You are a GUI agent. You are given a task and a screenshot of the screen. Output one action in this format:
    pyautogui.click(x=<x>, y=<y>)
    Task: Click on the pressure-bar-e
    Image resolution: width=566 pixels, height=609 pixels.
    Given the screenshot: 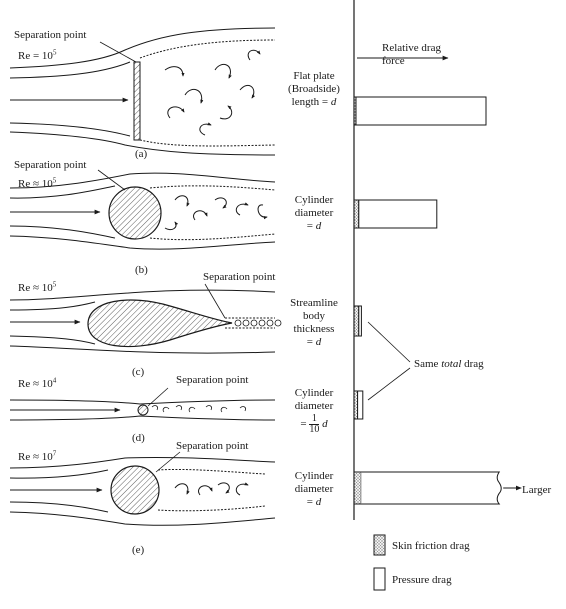 What is the action you would take?
    pyautogui.click(x=431, y=488)
    